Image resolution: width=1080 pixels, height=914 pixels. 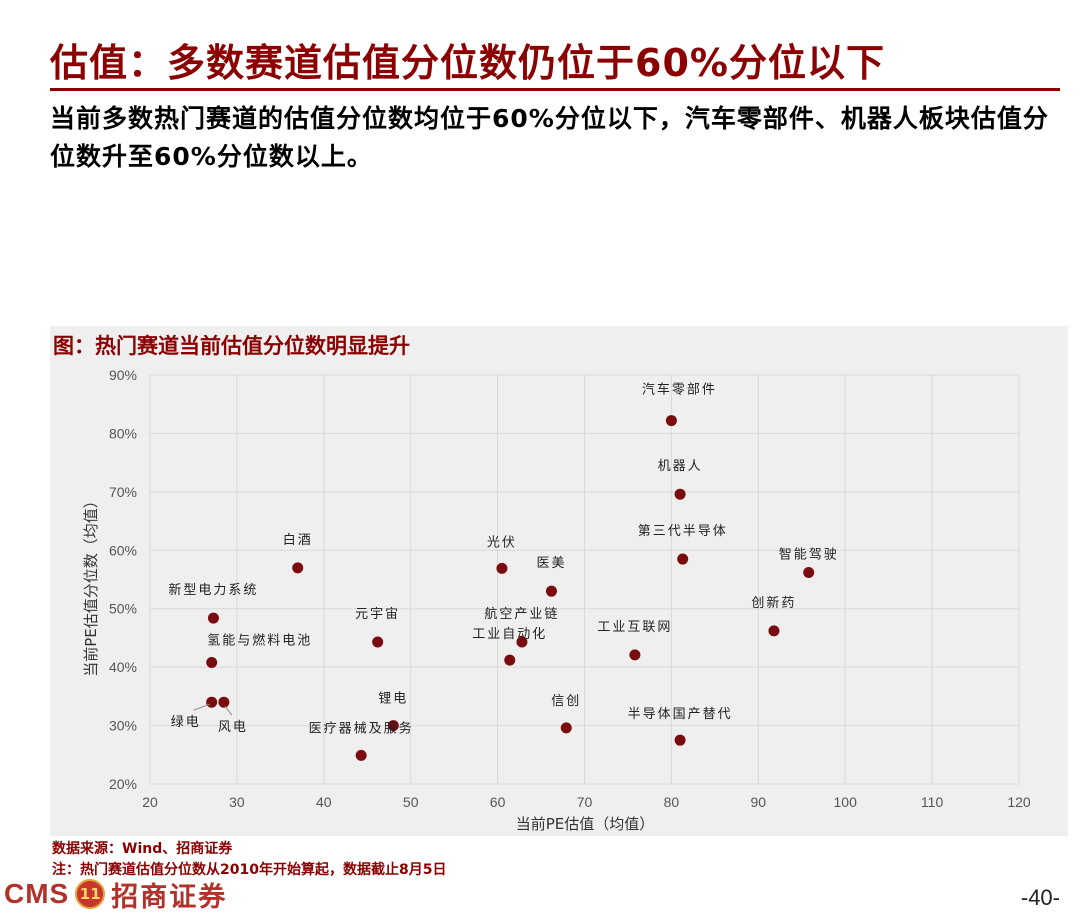 I want to click on brand-name: 招商证券, so click(x=169, y=897).